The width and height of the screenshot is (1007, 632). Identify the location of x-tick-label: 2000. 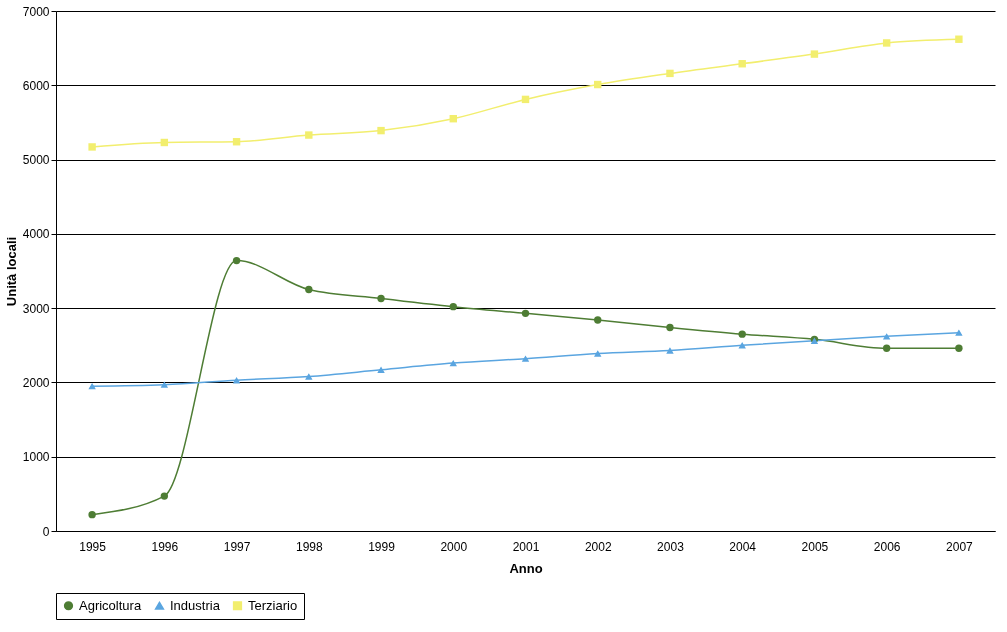
(454, 546).